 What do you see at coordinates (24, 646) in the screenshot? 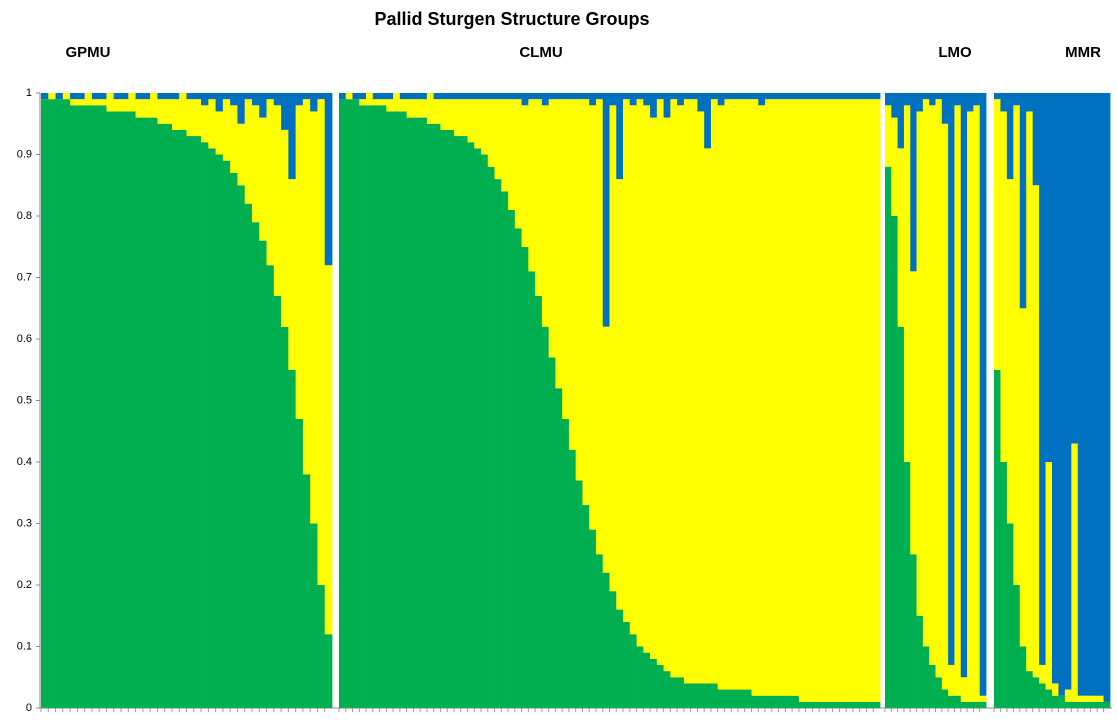
I see `y-tick-label: 0.1` at bounding box center [24, 646].